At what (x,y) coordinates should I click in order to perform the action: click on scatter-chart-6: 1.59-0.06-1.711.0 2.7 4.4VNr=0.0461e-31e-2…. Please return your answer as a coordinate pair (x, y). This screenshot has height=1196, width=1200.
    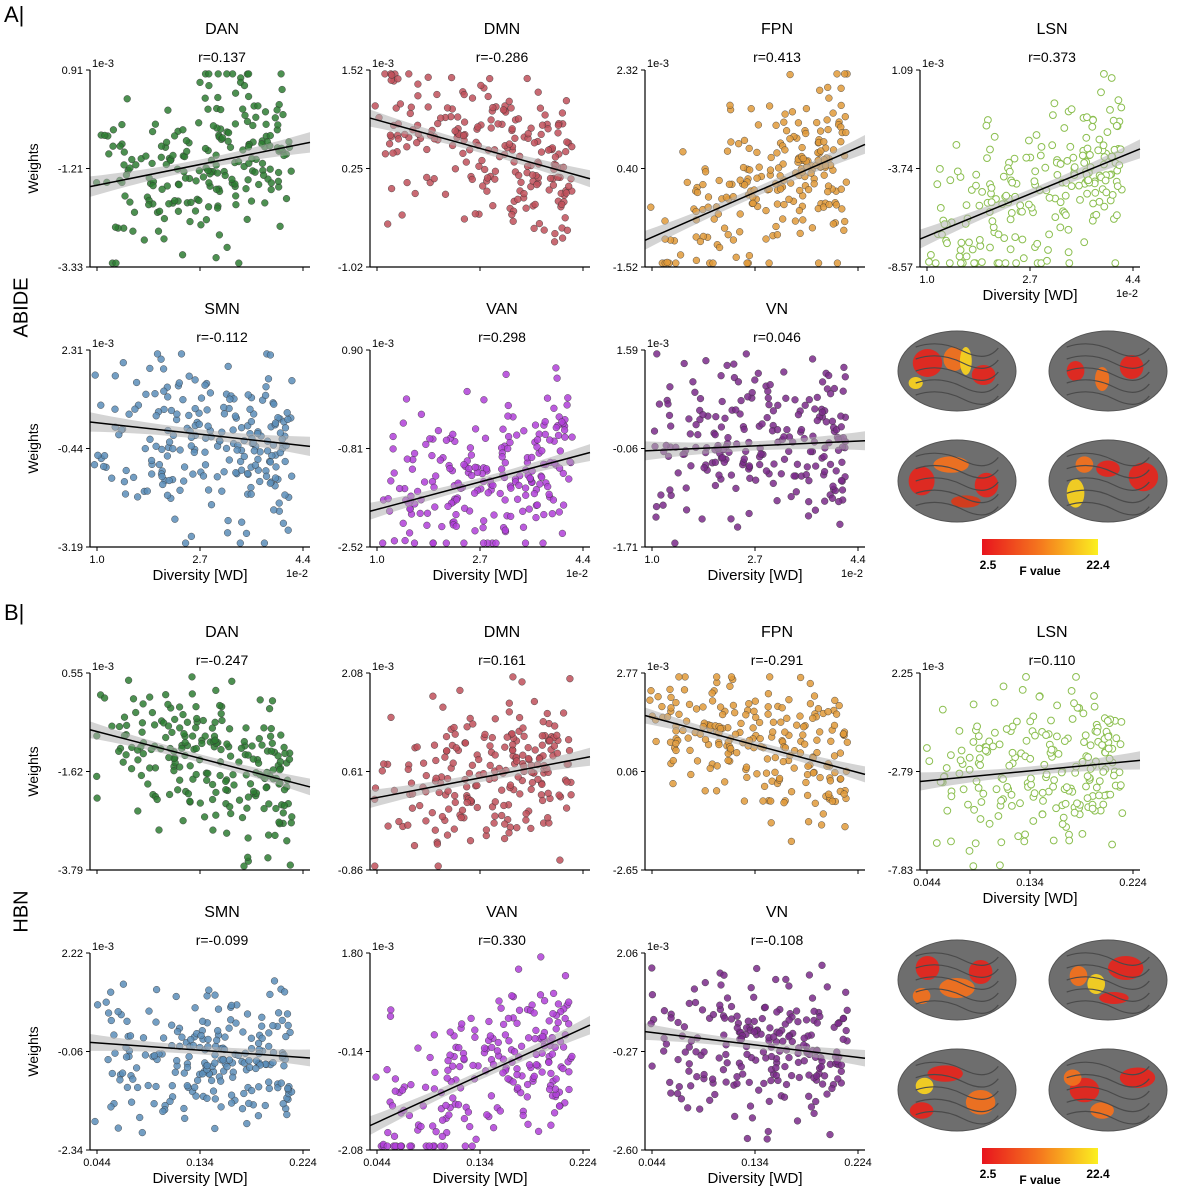
    Looking at the image, I should click on (739, 442).